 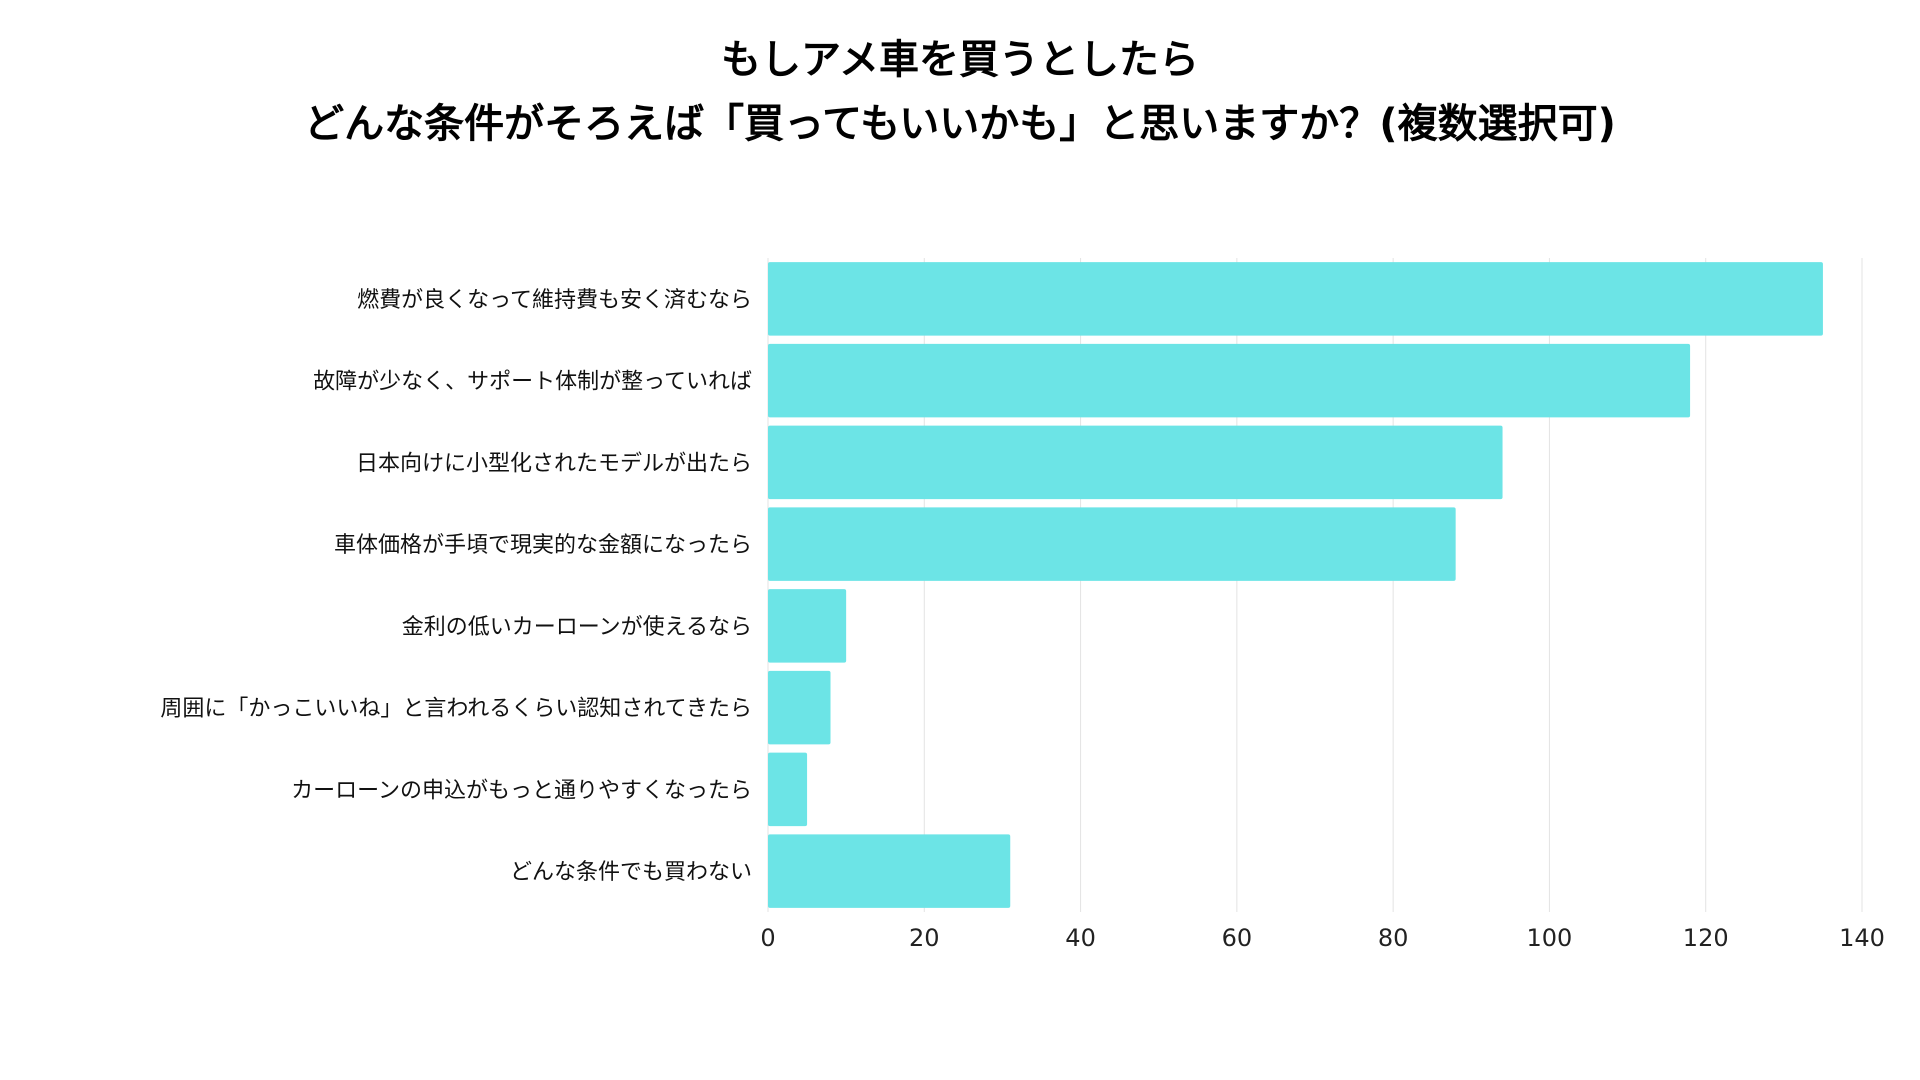 What do you see at coordinates (1550, 938) in the screenshot?
I see `x-tick-label: 100` at bounding box center [1550, 938].